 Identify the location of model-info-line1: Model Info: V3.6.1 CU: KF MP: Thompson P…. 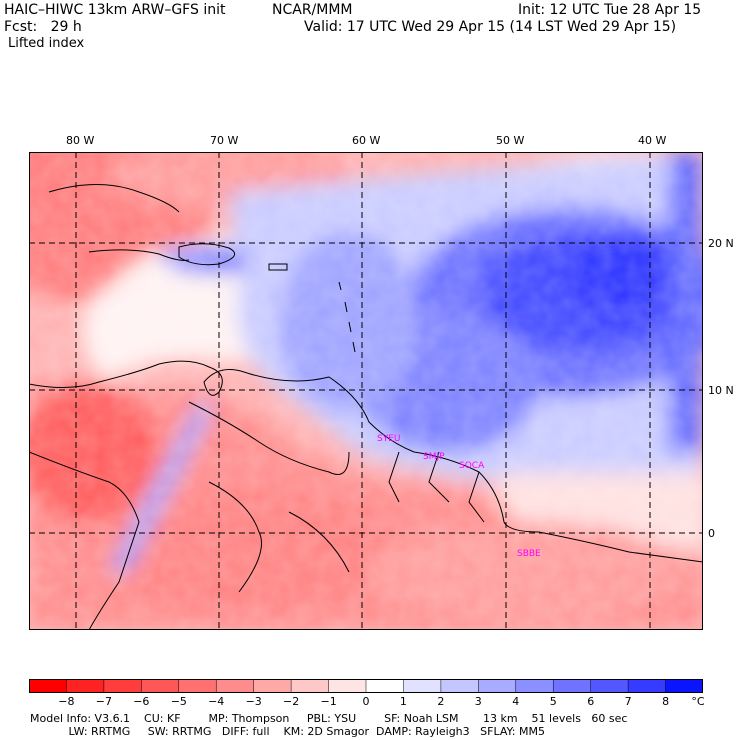
(329, 718).